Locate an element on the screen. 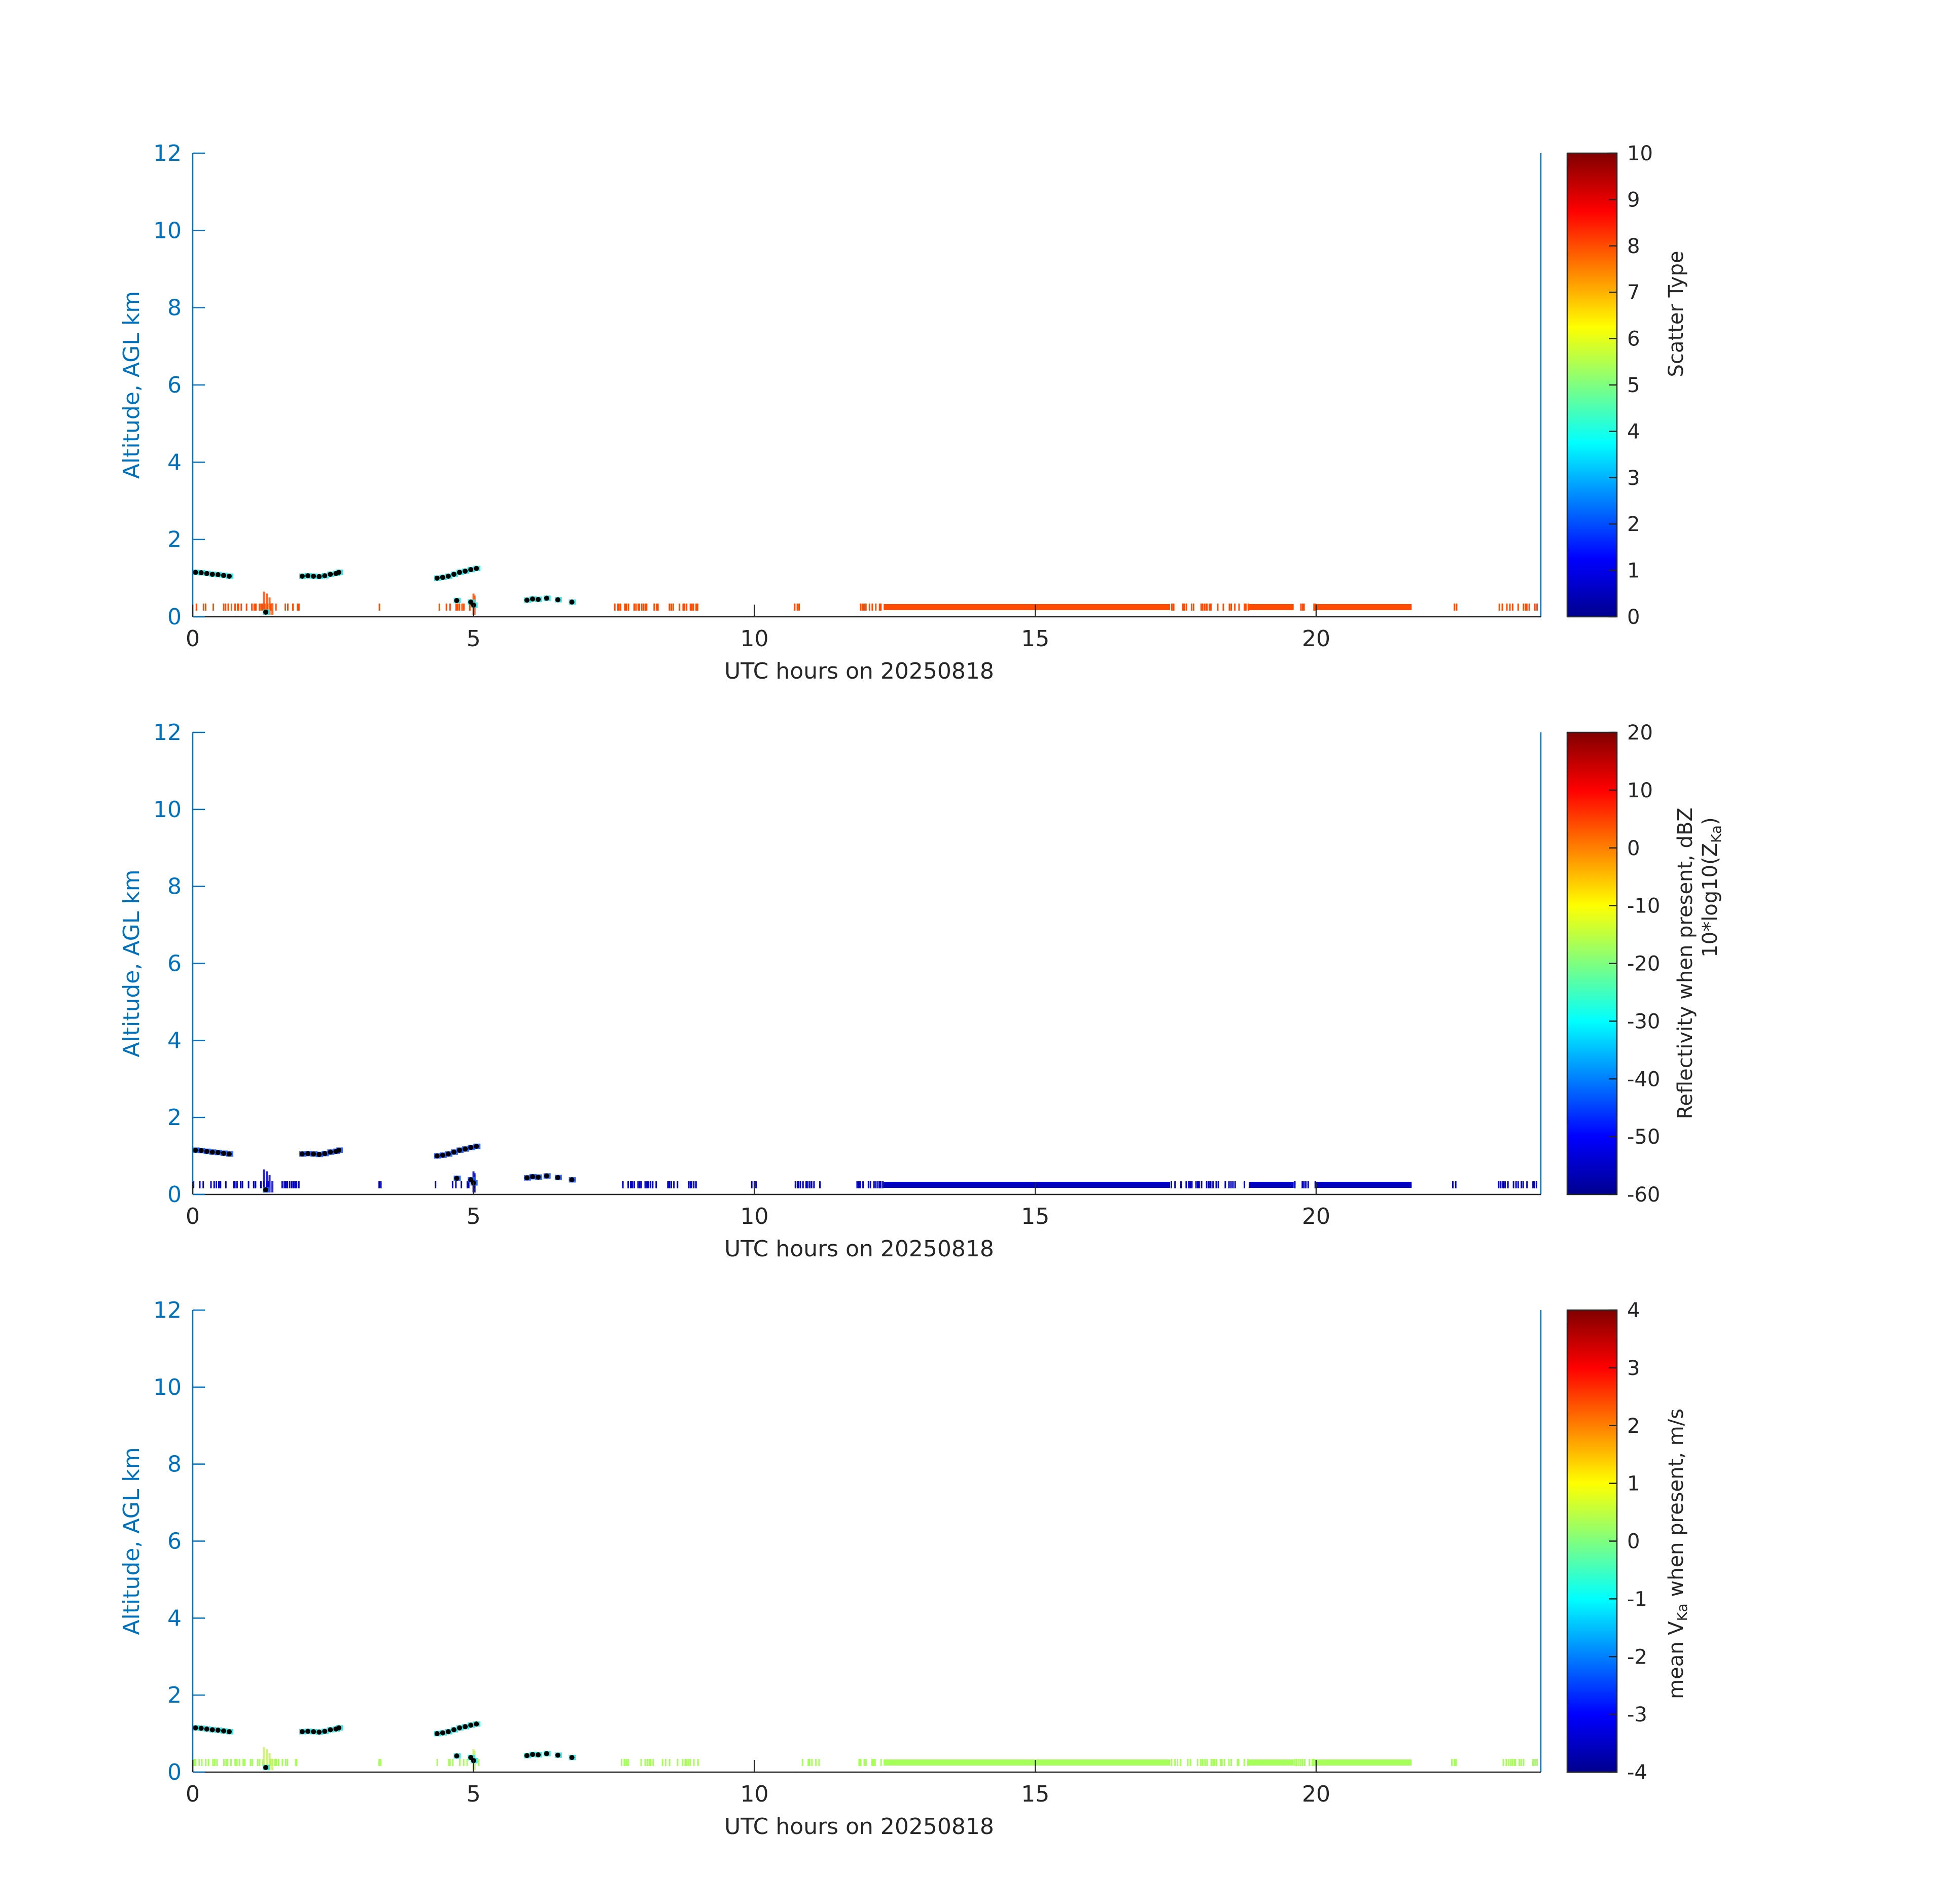  colorbar-gradient is located at coordinates (1592, 963).